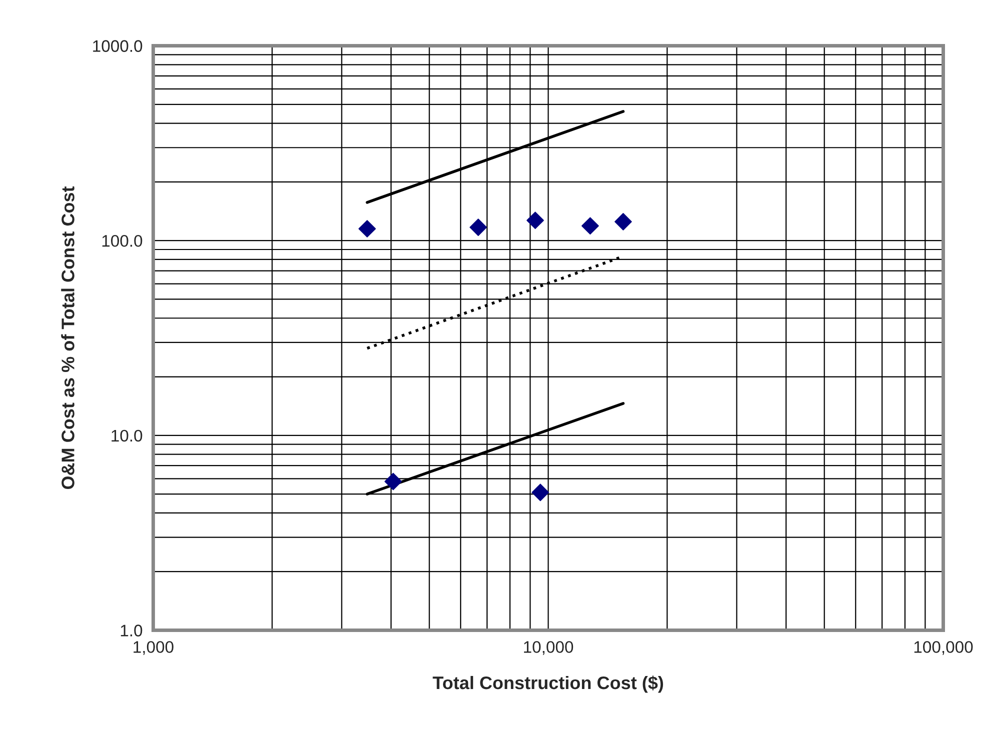  Describe the element at coordinates (154, 648) in the screenshot. I see `x-tick-label: 1,000` at that location.